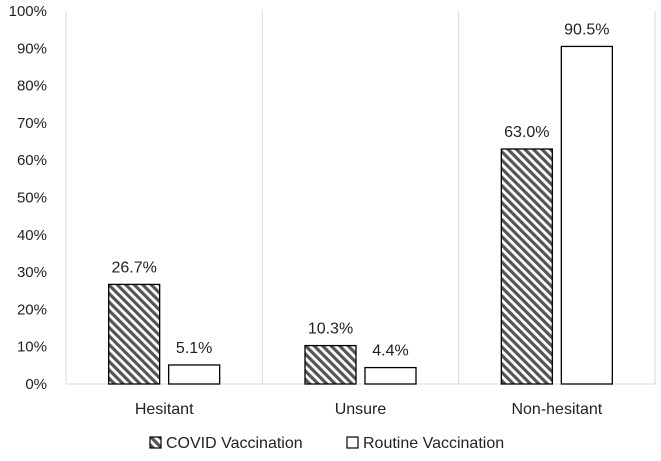 The image size is (661, 461). What do you see at coordinates (390, 375) in the screenshot?
I see `bar-routine-unsure` at bounding box center [390, 375].